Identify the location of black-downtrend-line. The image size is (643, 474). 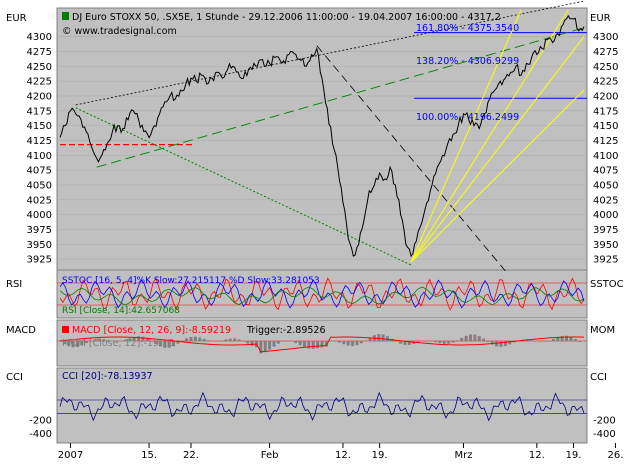
(411, 158).